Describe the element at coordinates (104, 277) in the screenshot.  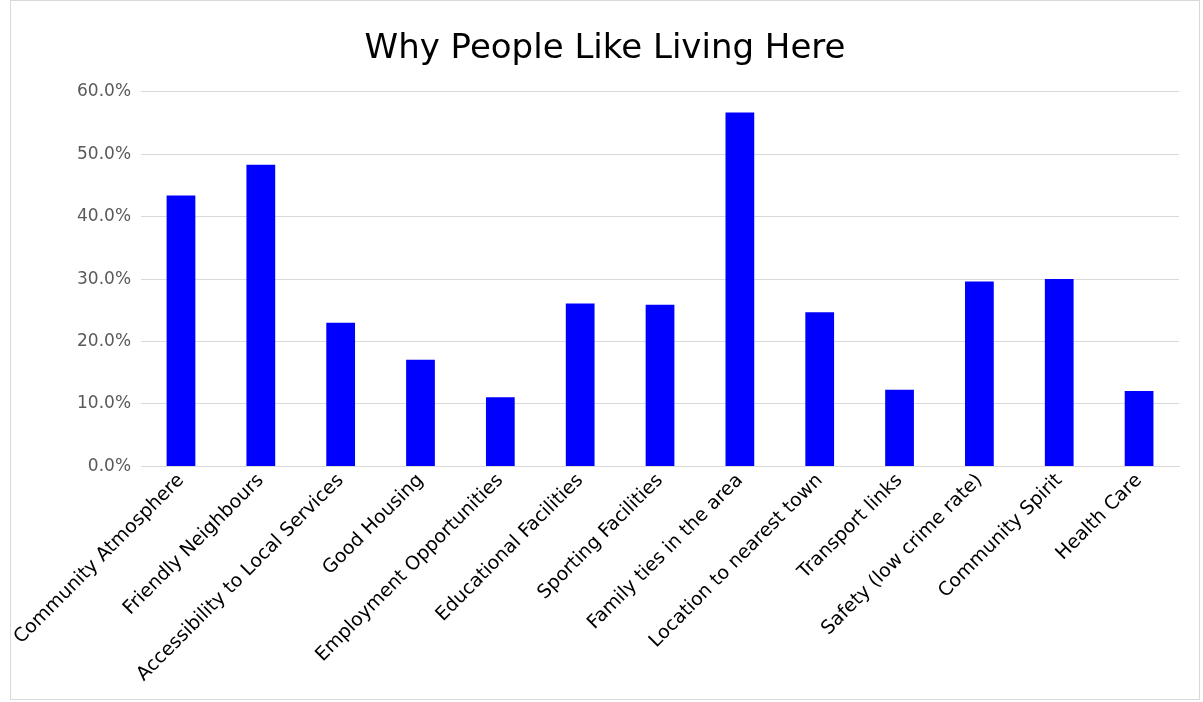
I see `y-tick-label: 30.0%` at that location.